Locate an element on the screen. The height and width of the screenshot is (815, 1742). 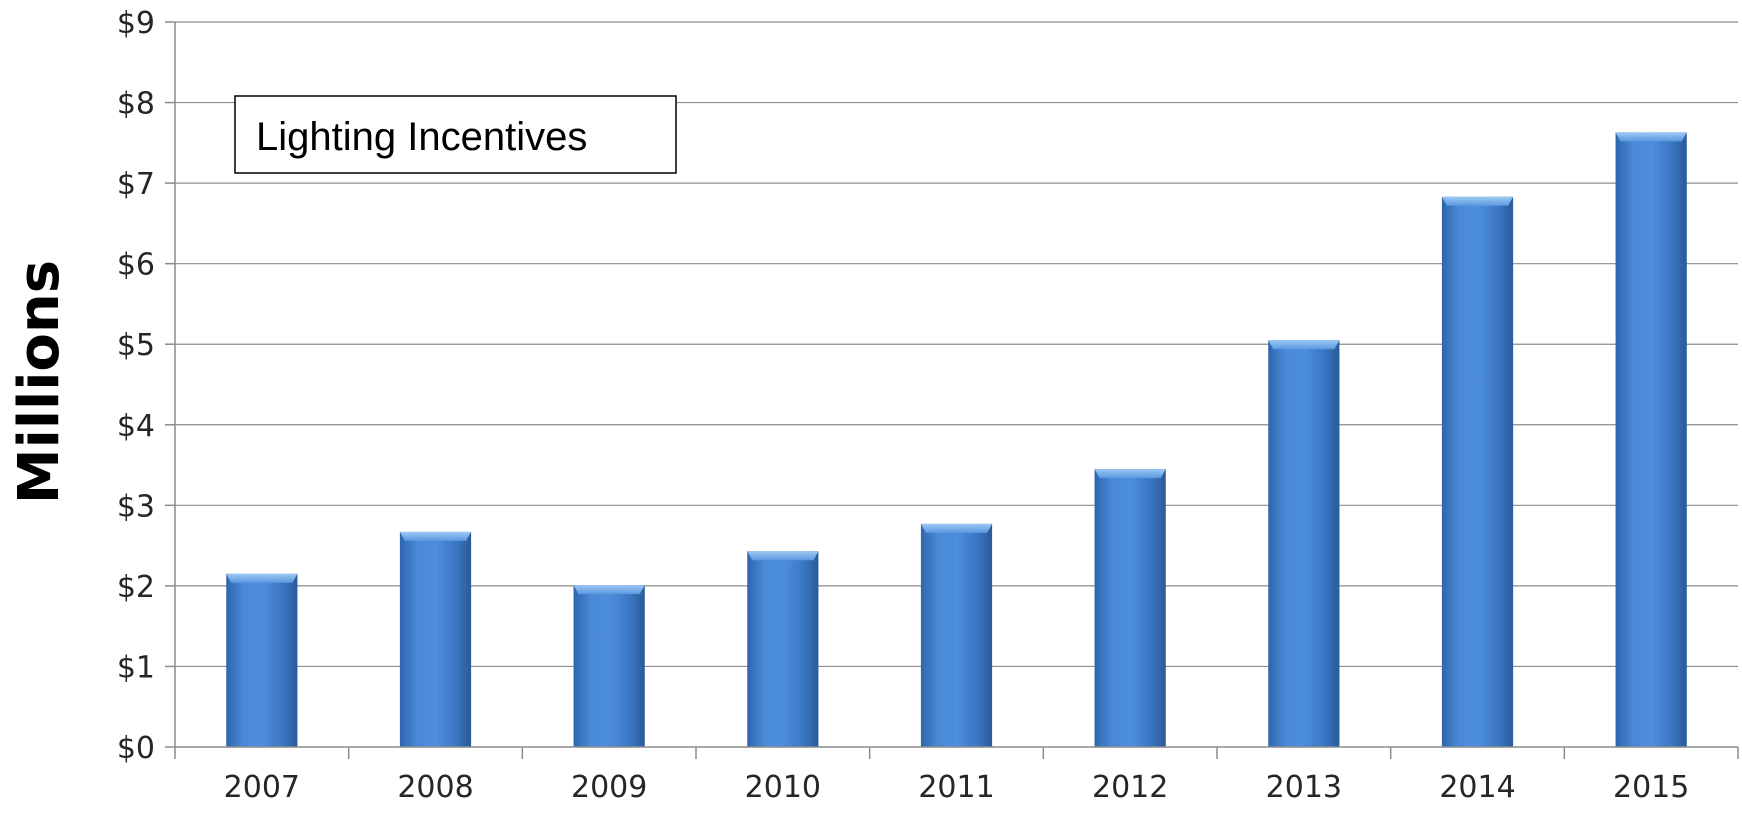
x-tick-label: 2014 is located at coordinates (1477, 787).